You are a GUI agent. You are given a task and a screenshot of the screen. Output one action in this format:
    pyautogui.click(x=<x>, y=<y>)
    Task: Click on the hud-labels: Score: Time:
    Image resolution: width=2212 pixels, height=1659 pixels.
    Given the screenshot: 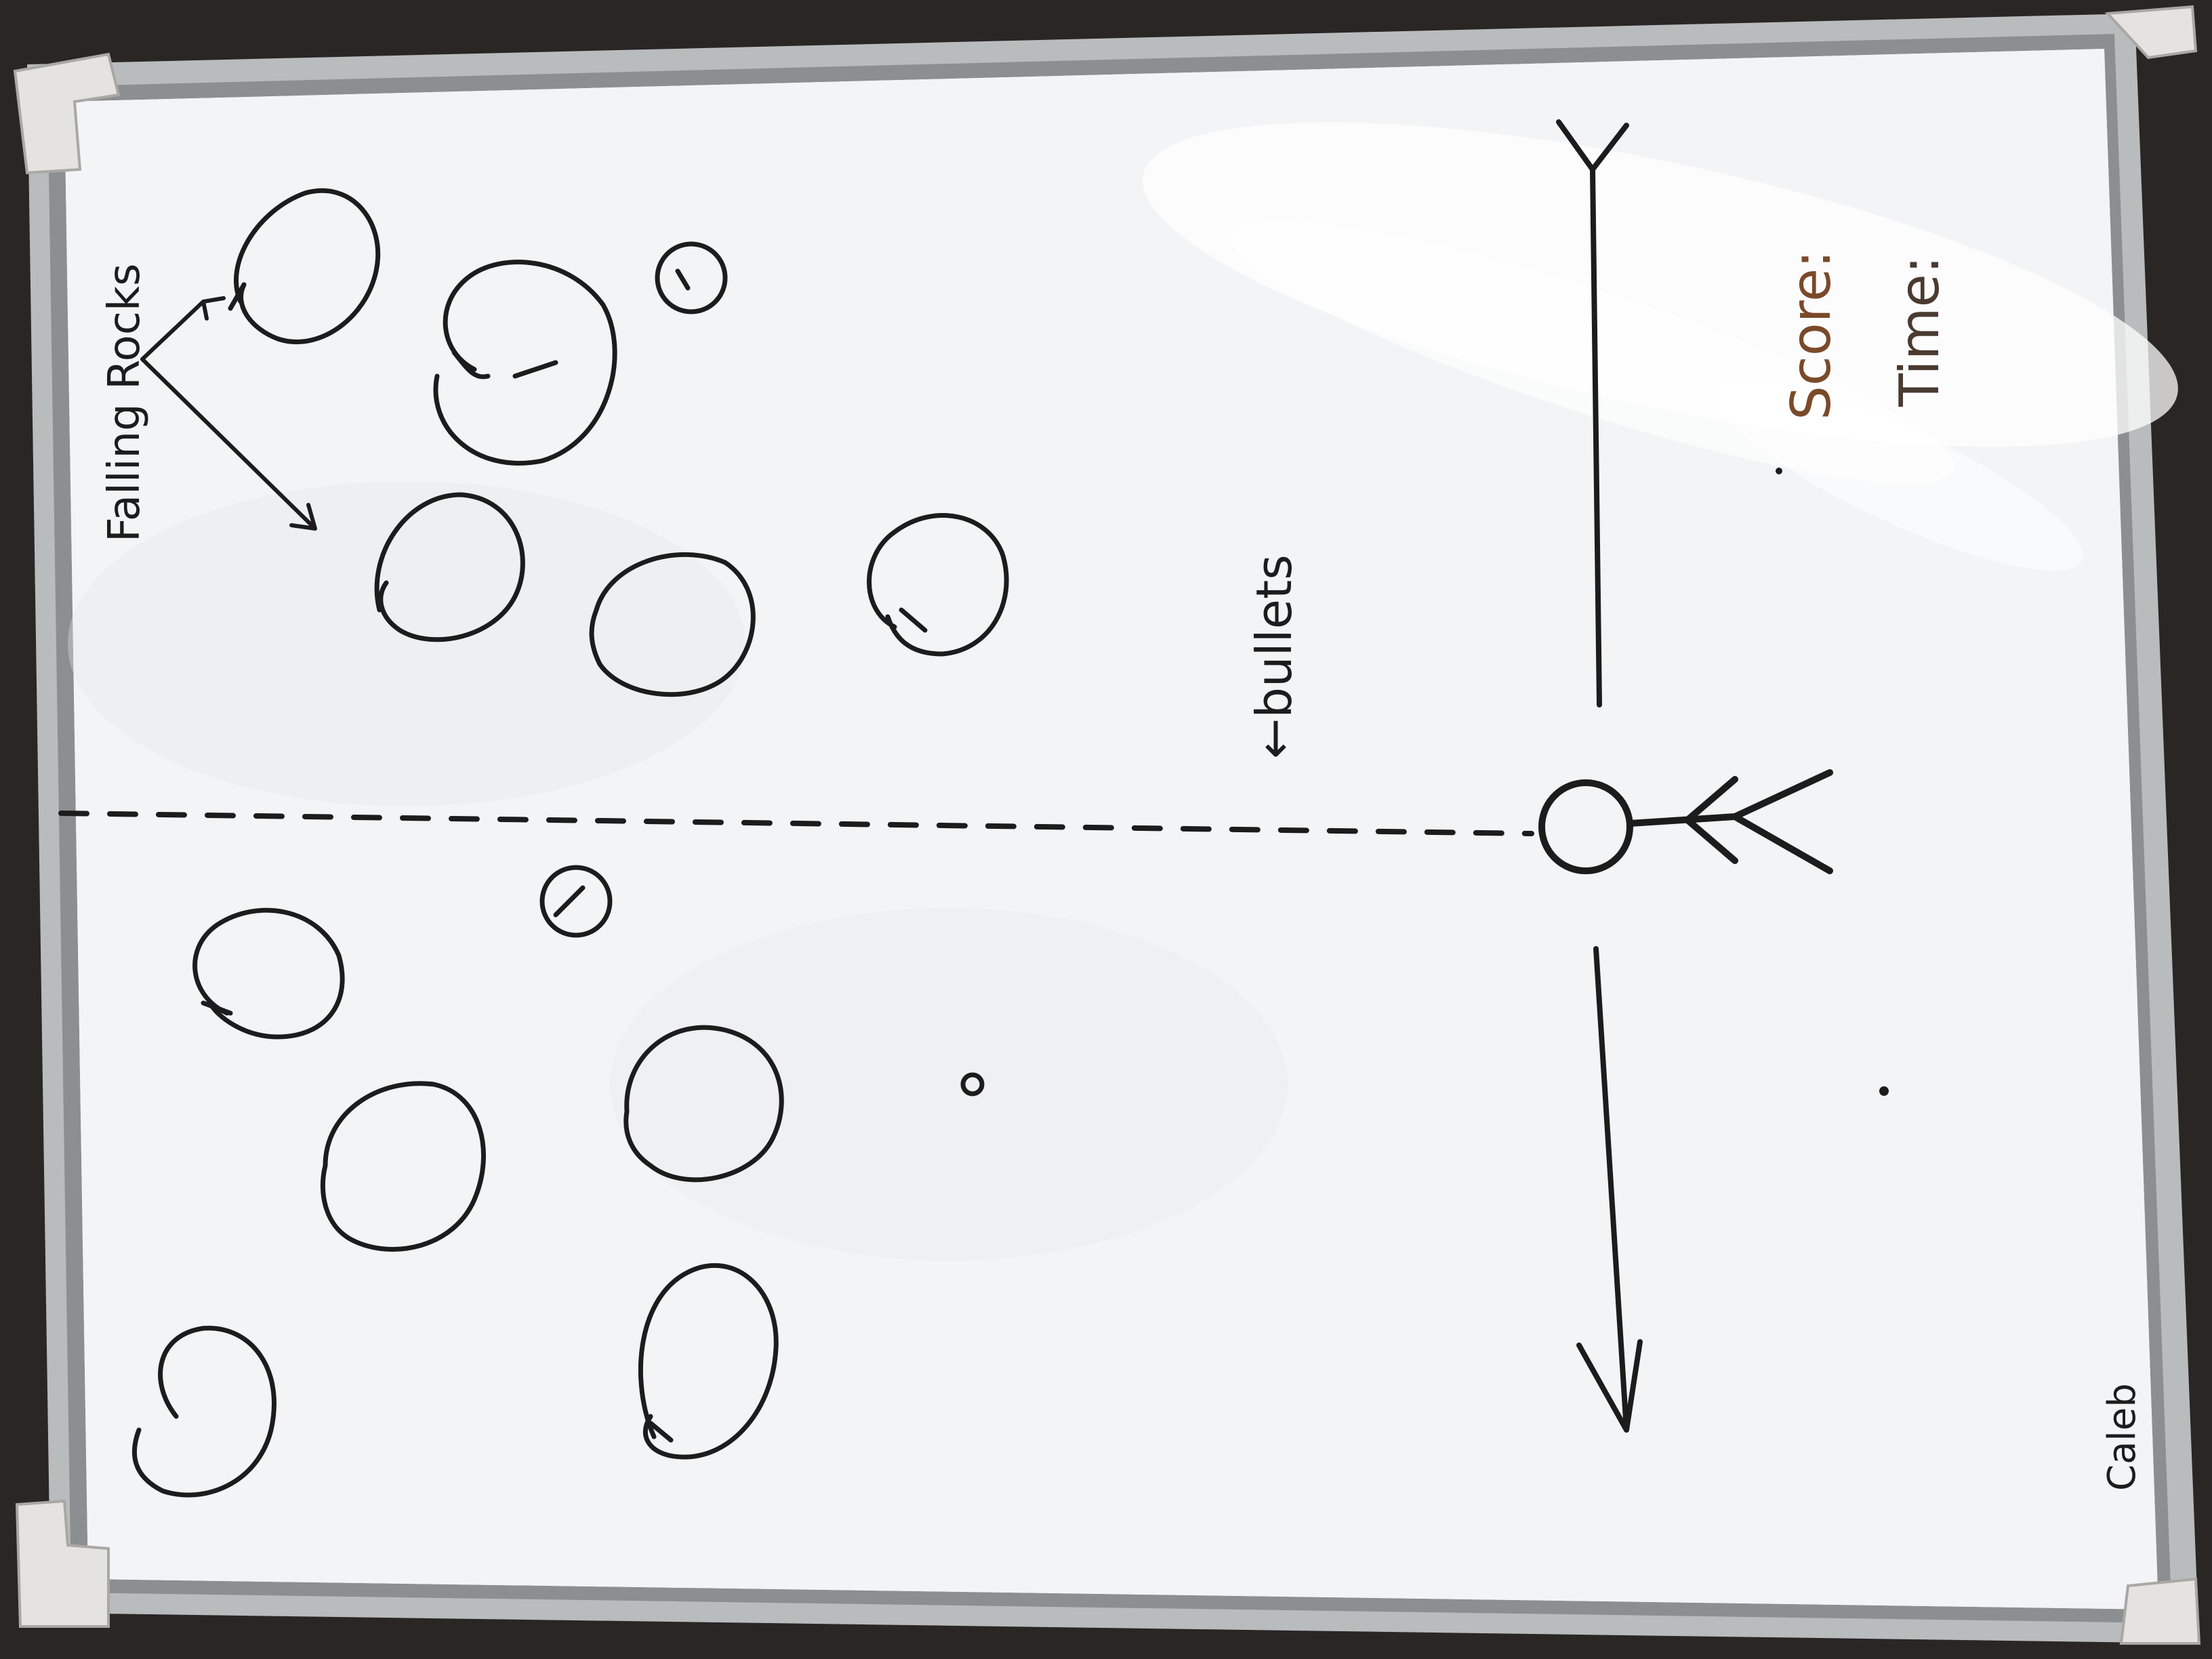 What is the action you would take?
    pyautogui.click(x=1866, y=335)
    